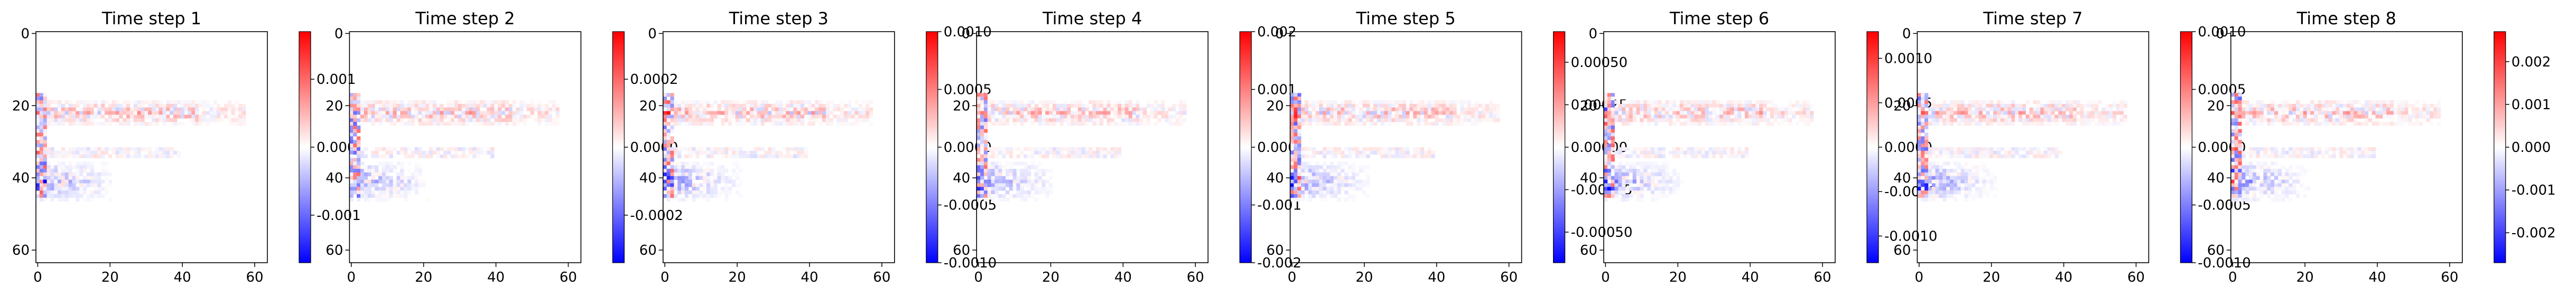 The width and height of the screenshot is (2576, 297). Describe the element at coordinates (1991, 277) in the screenshot. I see `x-tick-label: 20` at that location.